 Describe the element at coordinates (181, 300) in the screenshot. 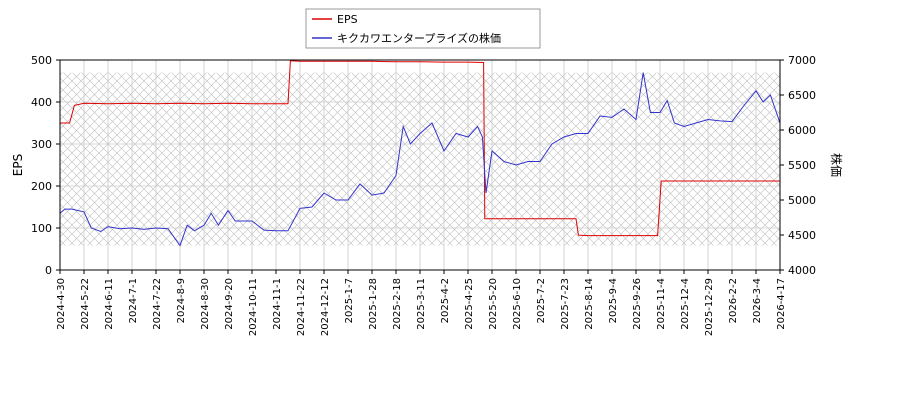

I see `x-tick-label: 2024-8-9` at that location.